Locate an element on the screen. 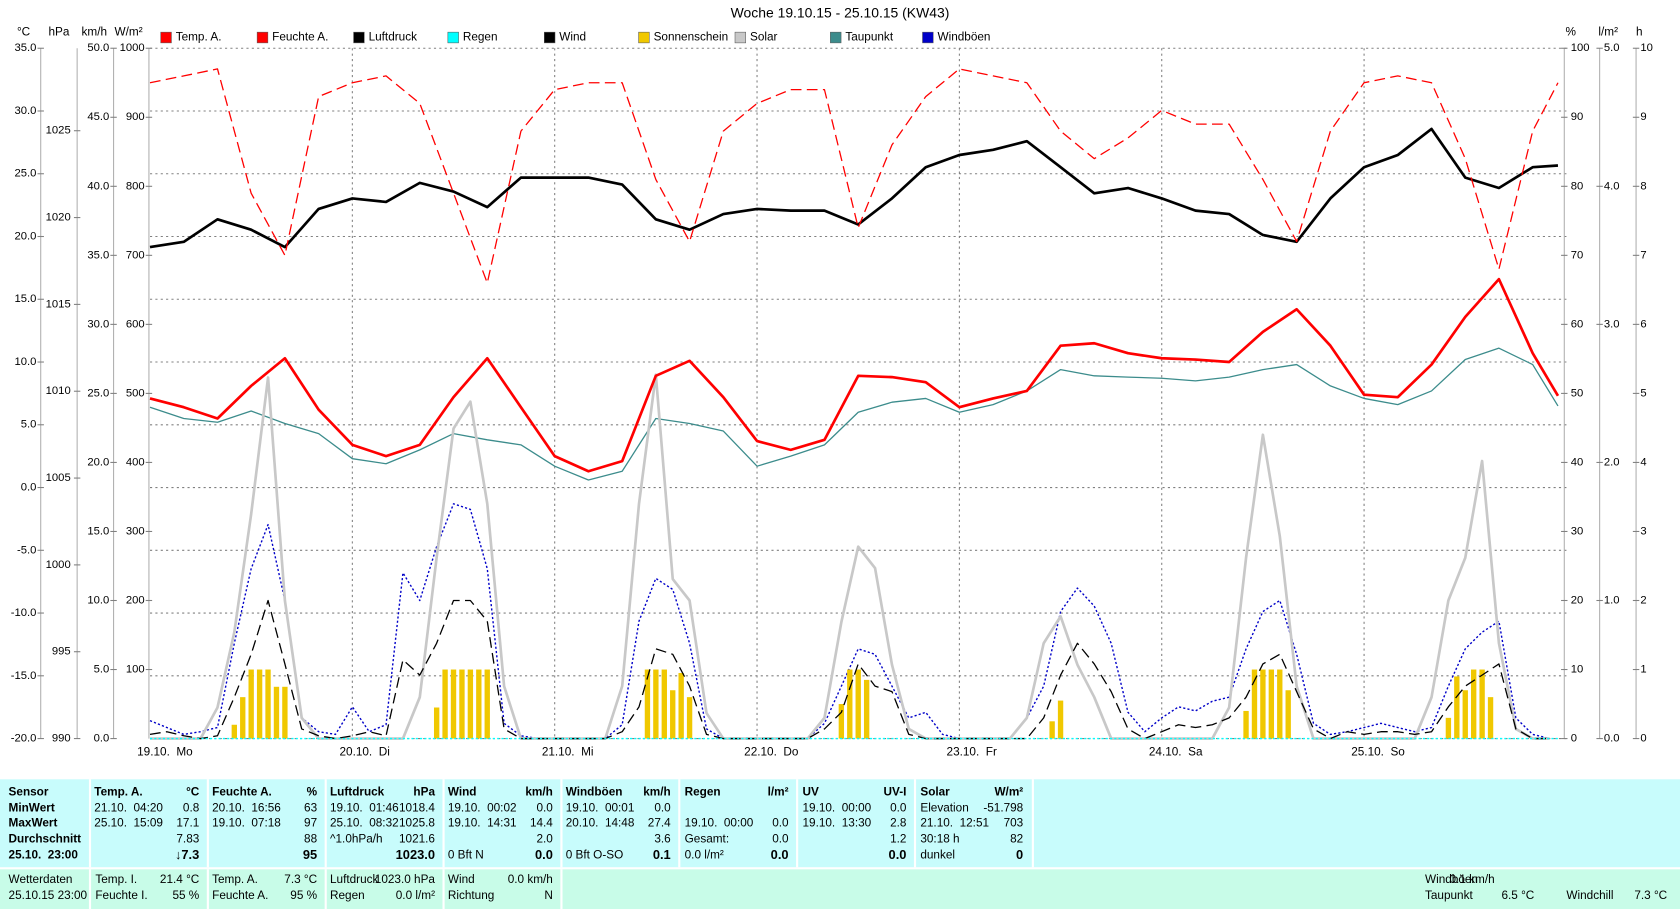 Image resolution: width=1680 pixels, height=909 pixels. y-tick-label: -5.0 is located at coordinates (26, 550).